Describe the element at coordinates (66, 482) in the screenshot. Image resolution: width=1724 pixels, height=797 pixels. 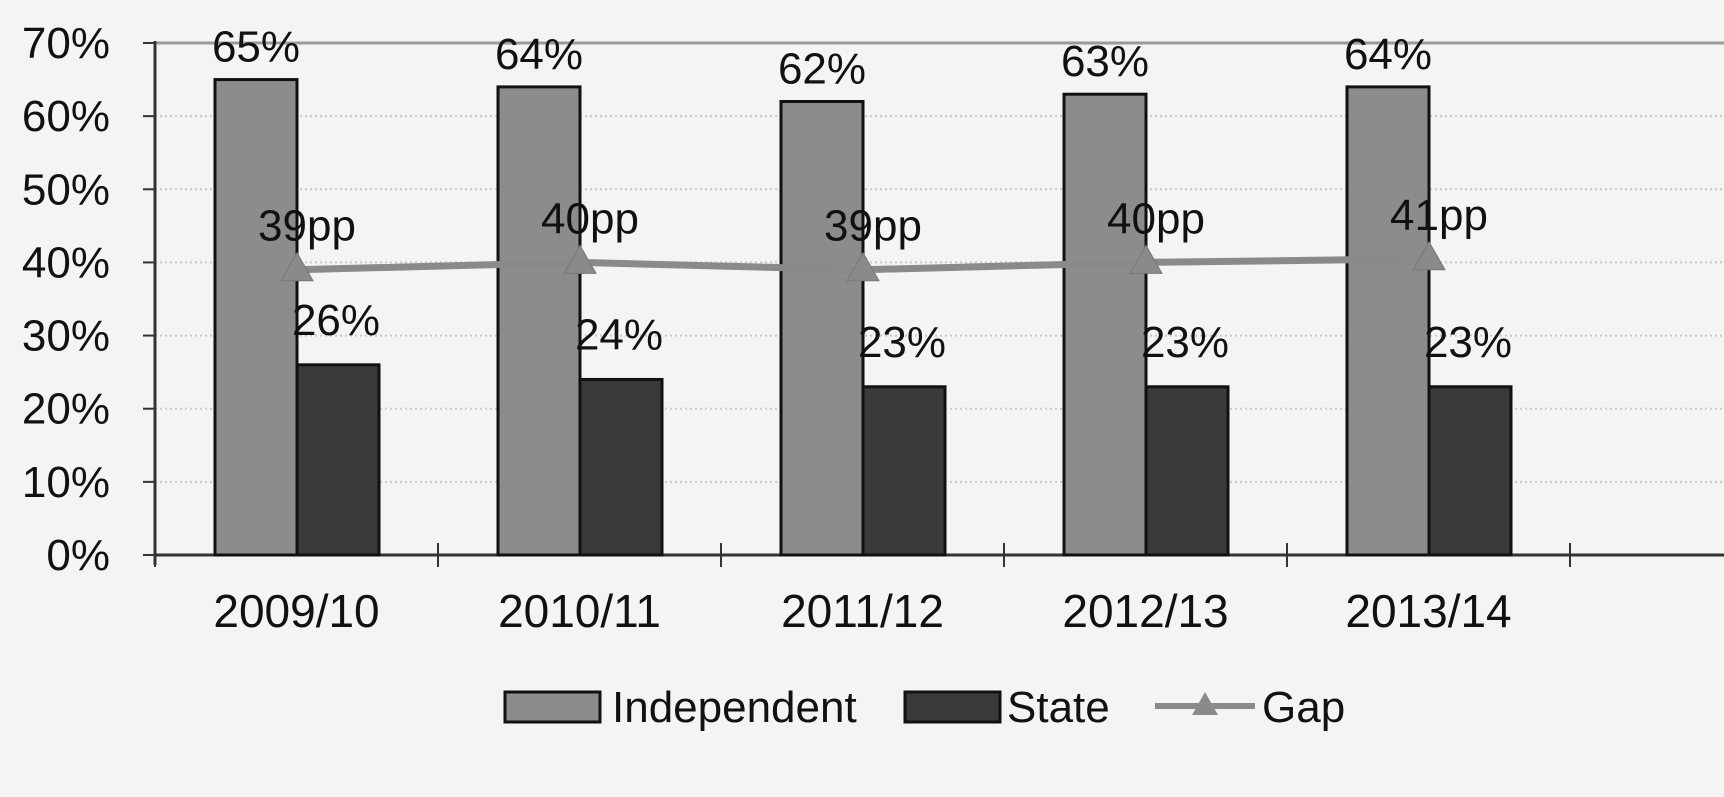
I see `y-tick-label: 10%` at that location.